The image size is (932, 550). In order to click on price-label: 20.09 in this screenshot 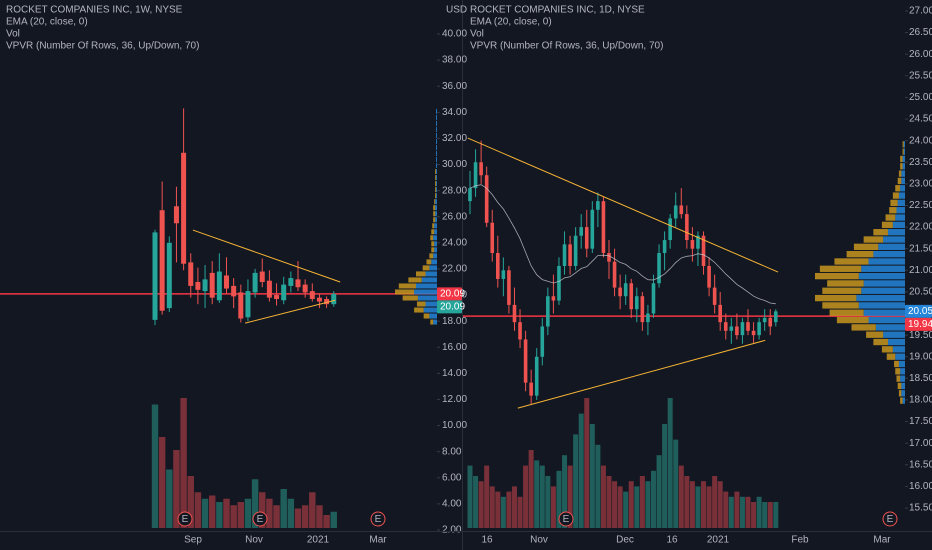, I will do `click(452, 307)`.